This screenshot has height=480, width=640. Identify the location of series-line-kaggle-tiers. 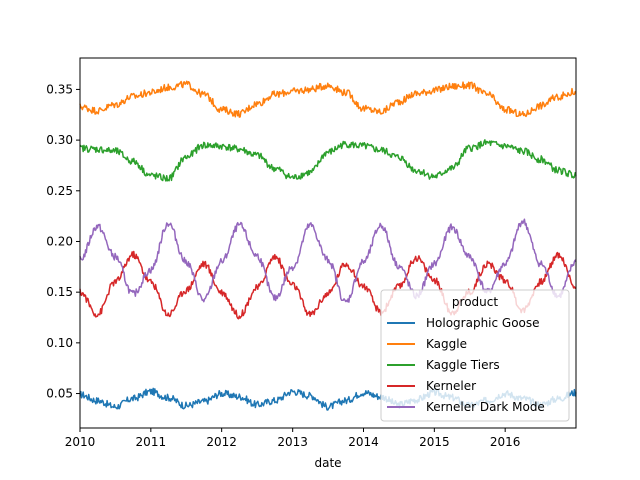
(328, 160).